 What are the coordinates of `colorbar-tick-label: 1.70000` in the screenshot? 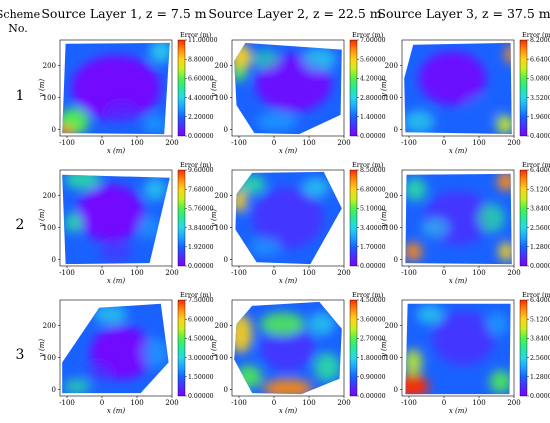 It's located at (373, 247).